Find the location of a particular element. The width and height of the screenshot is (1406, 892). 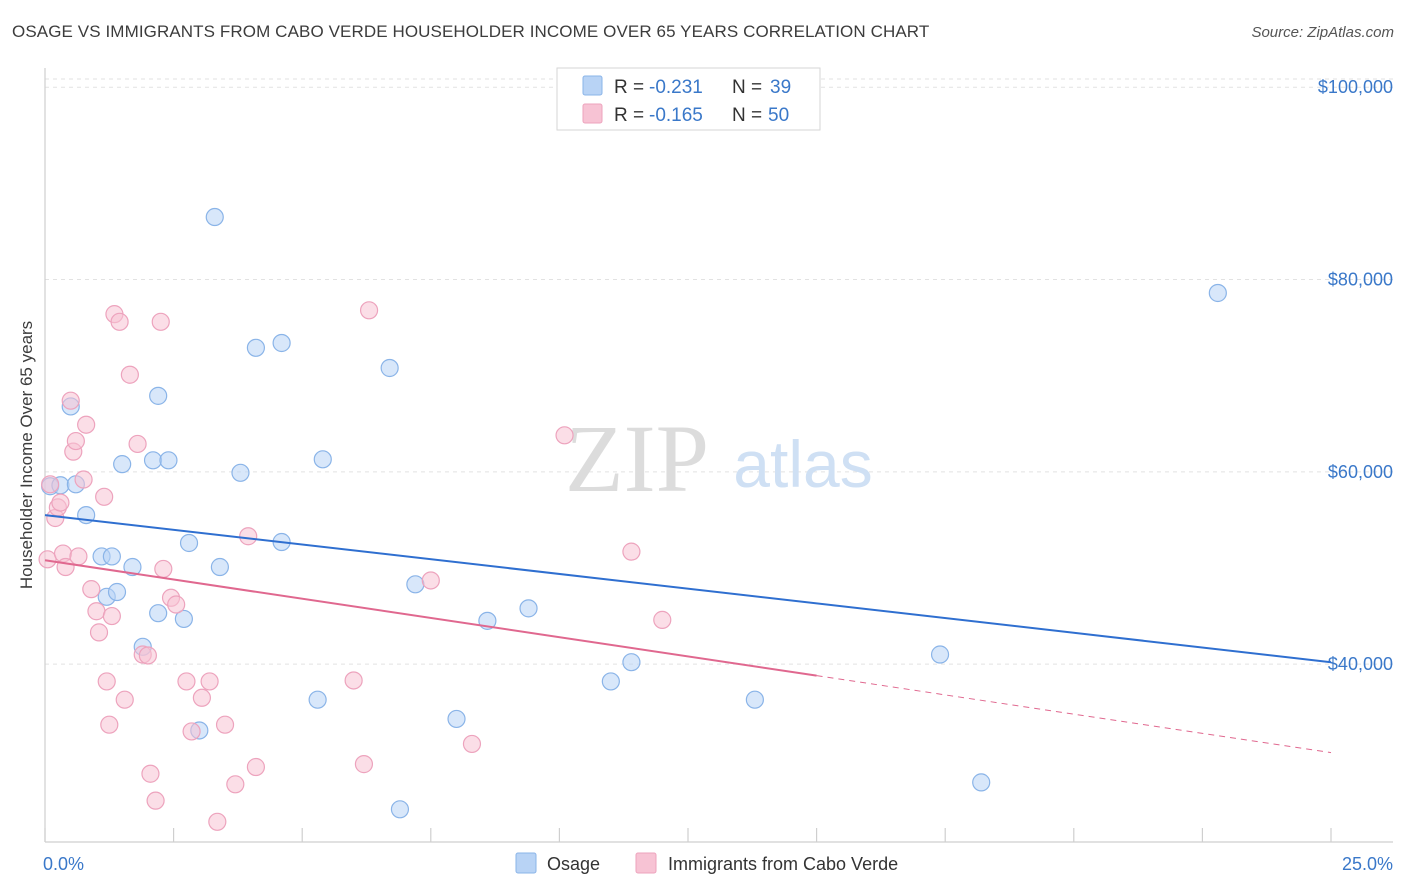

cabo-verde-trend-line is located at coordinates (430, 618).